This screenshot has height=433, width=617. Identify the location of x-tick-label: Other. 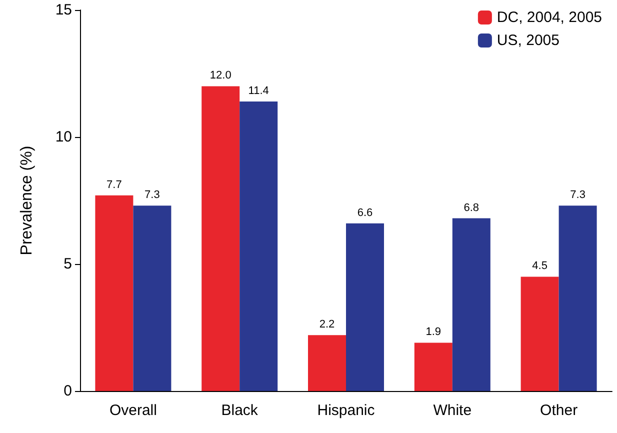
(559, 410).